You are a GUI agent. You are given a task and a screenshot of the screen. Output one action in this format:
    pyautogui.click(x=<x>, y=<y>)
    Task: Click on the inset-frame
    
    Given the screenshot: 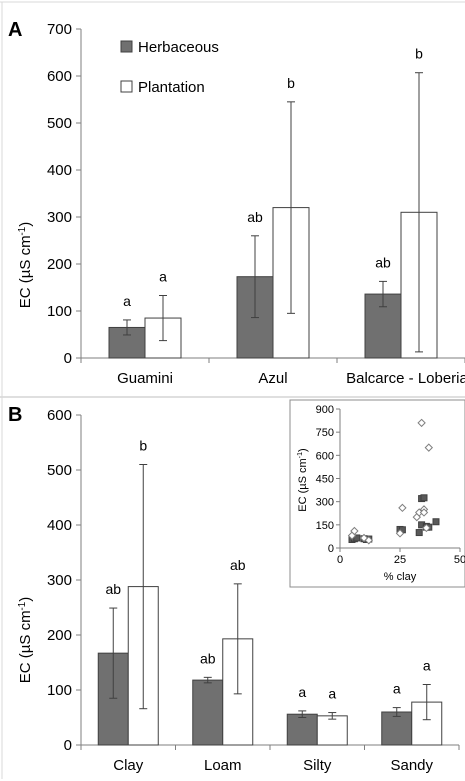 What is the action you would take?
    pyautogui.click(x=377, y=493)
    